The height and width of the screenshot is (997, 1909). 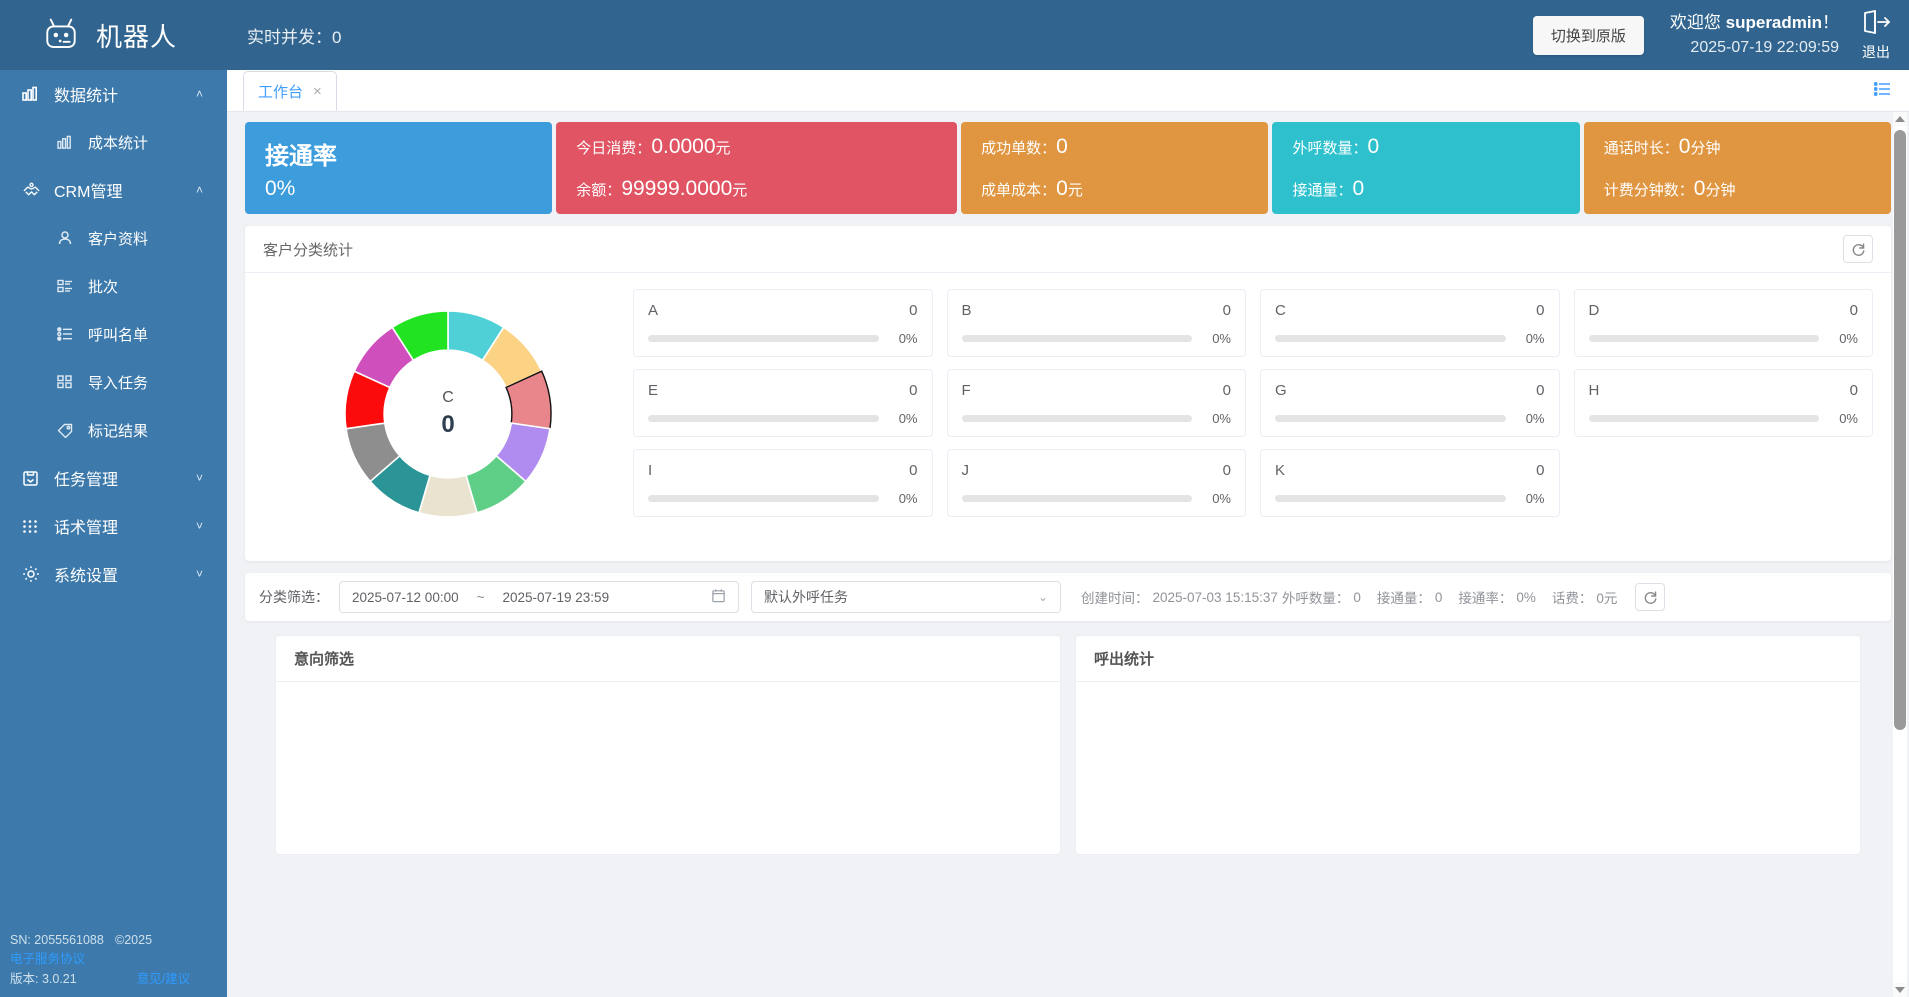 I want to click on sidebar-group-crm: CRM管理 ˄, so click(x=113, y=190).